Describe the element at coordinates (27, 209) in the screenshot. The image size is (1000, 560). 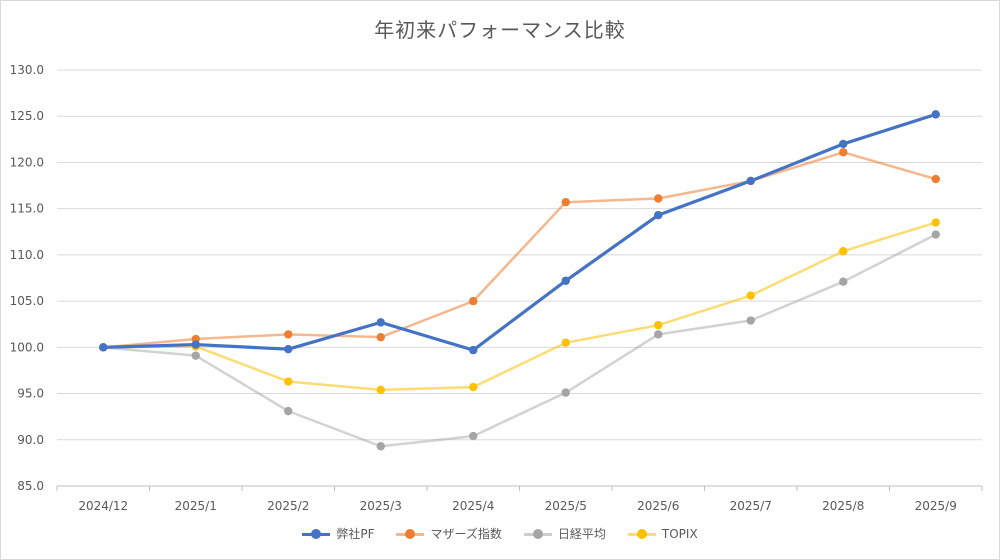
I see `y-tick-label: 115.0` at that location.